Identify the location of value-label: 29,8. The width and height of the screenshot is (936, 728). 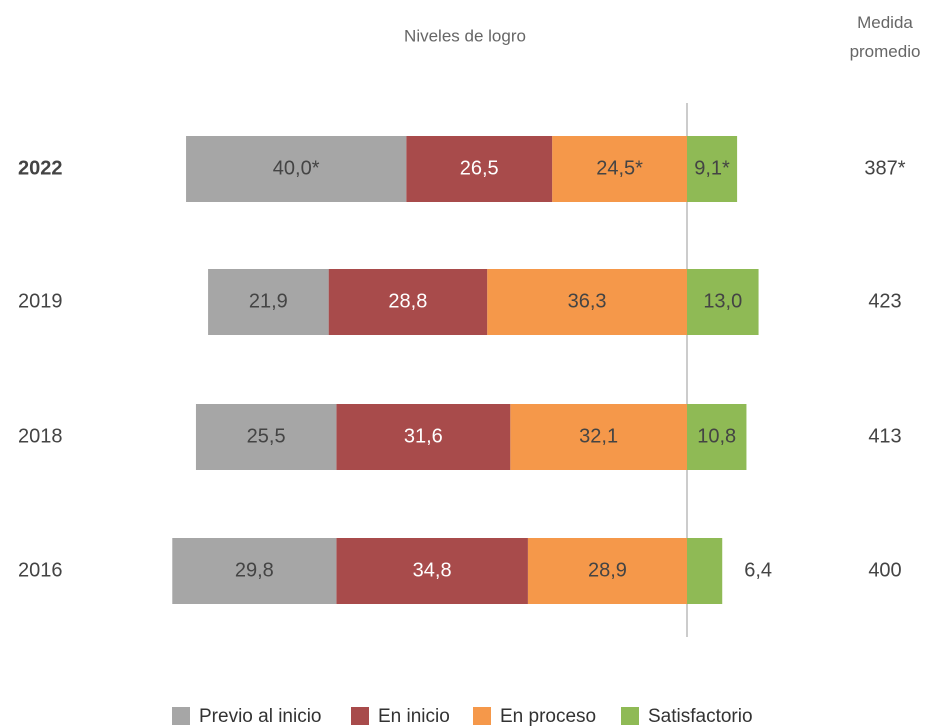
(254, 570).